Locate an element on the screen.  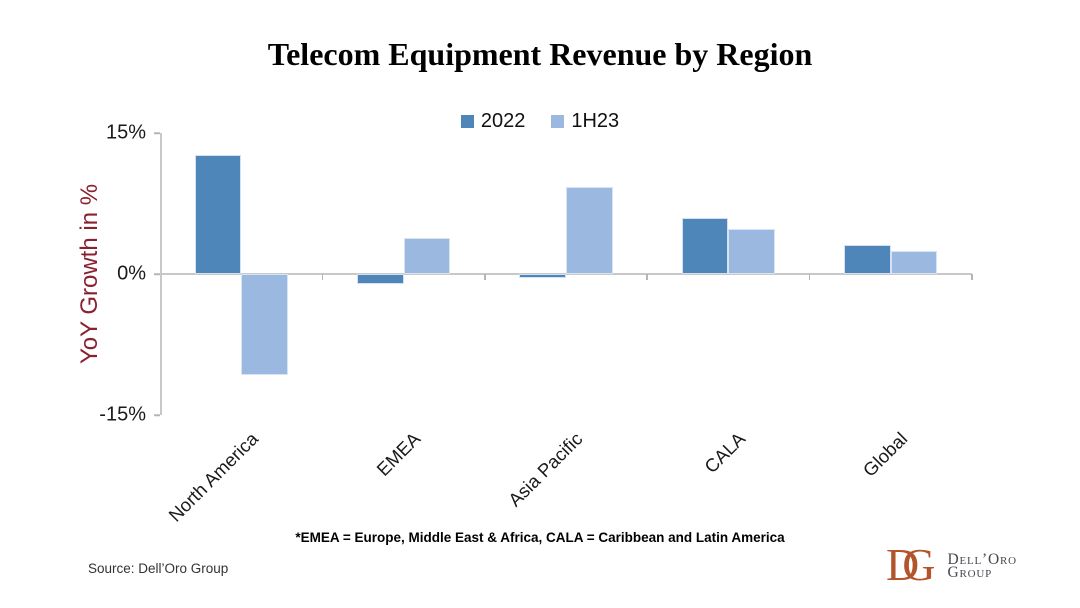
bar-1h23-asia-pacific is located at coordinates (589, 230).